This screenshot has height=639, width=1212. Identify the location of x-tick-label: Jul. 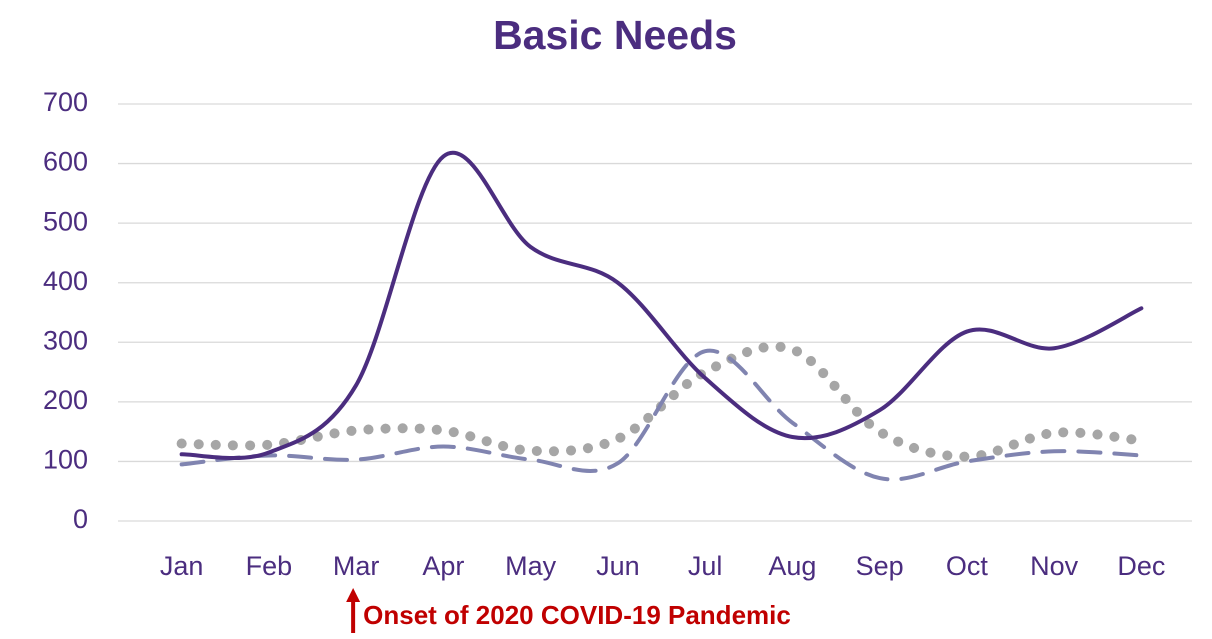
(705, 566).